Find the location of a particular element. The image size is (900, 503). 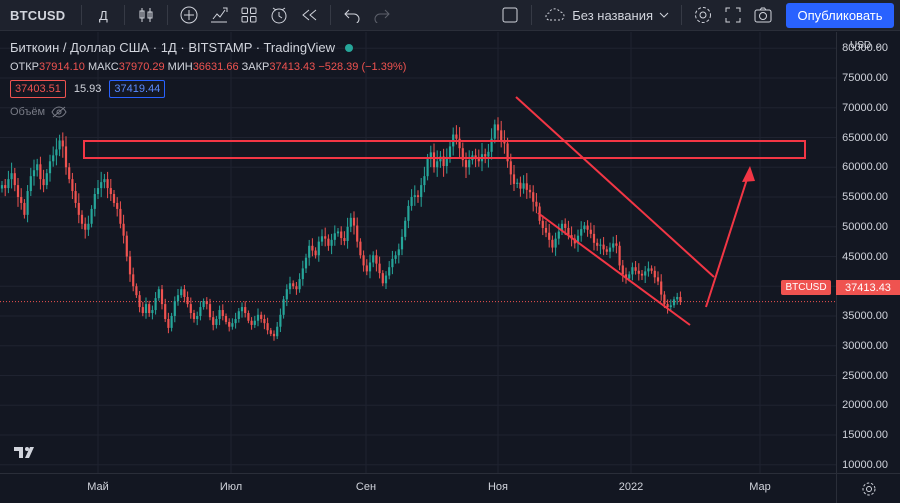

buy-price-button: 37419.44 is located at coordinates (137, 89).